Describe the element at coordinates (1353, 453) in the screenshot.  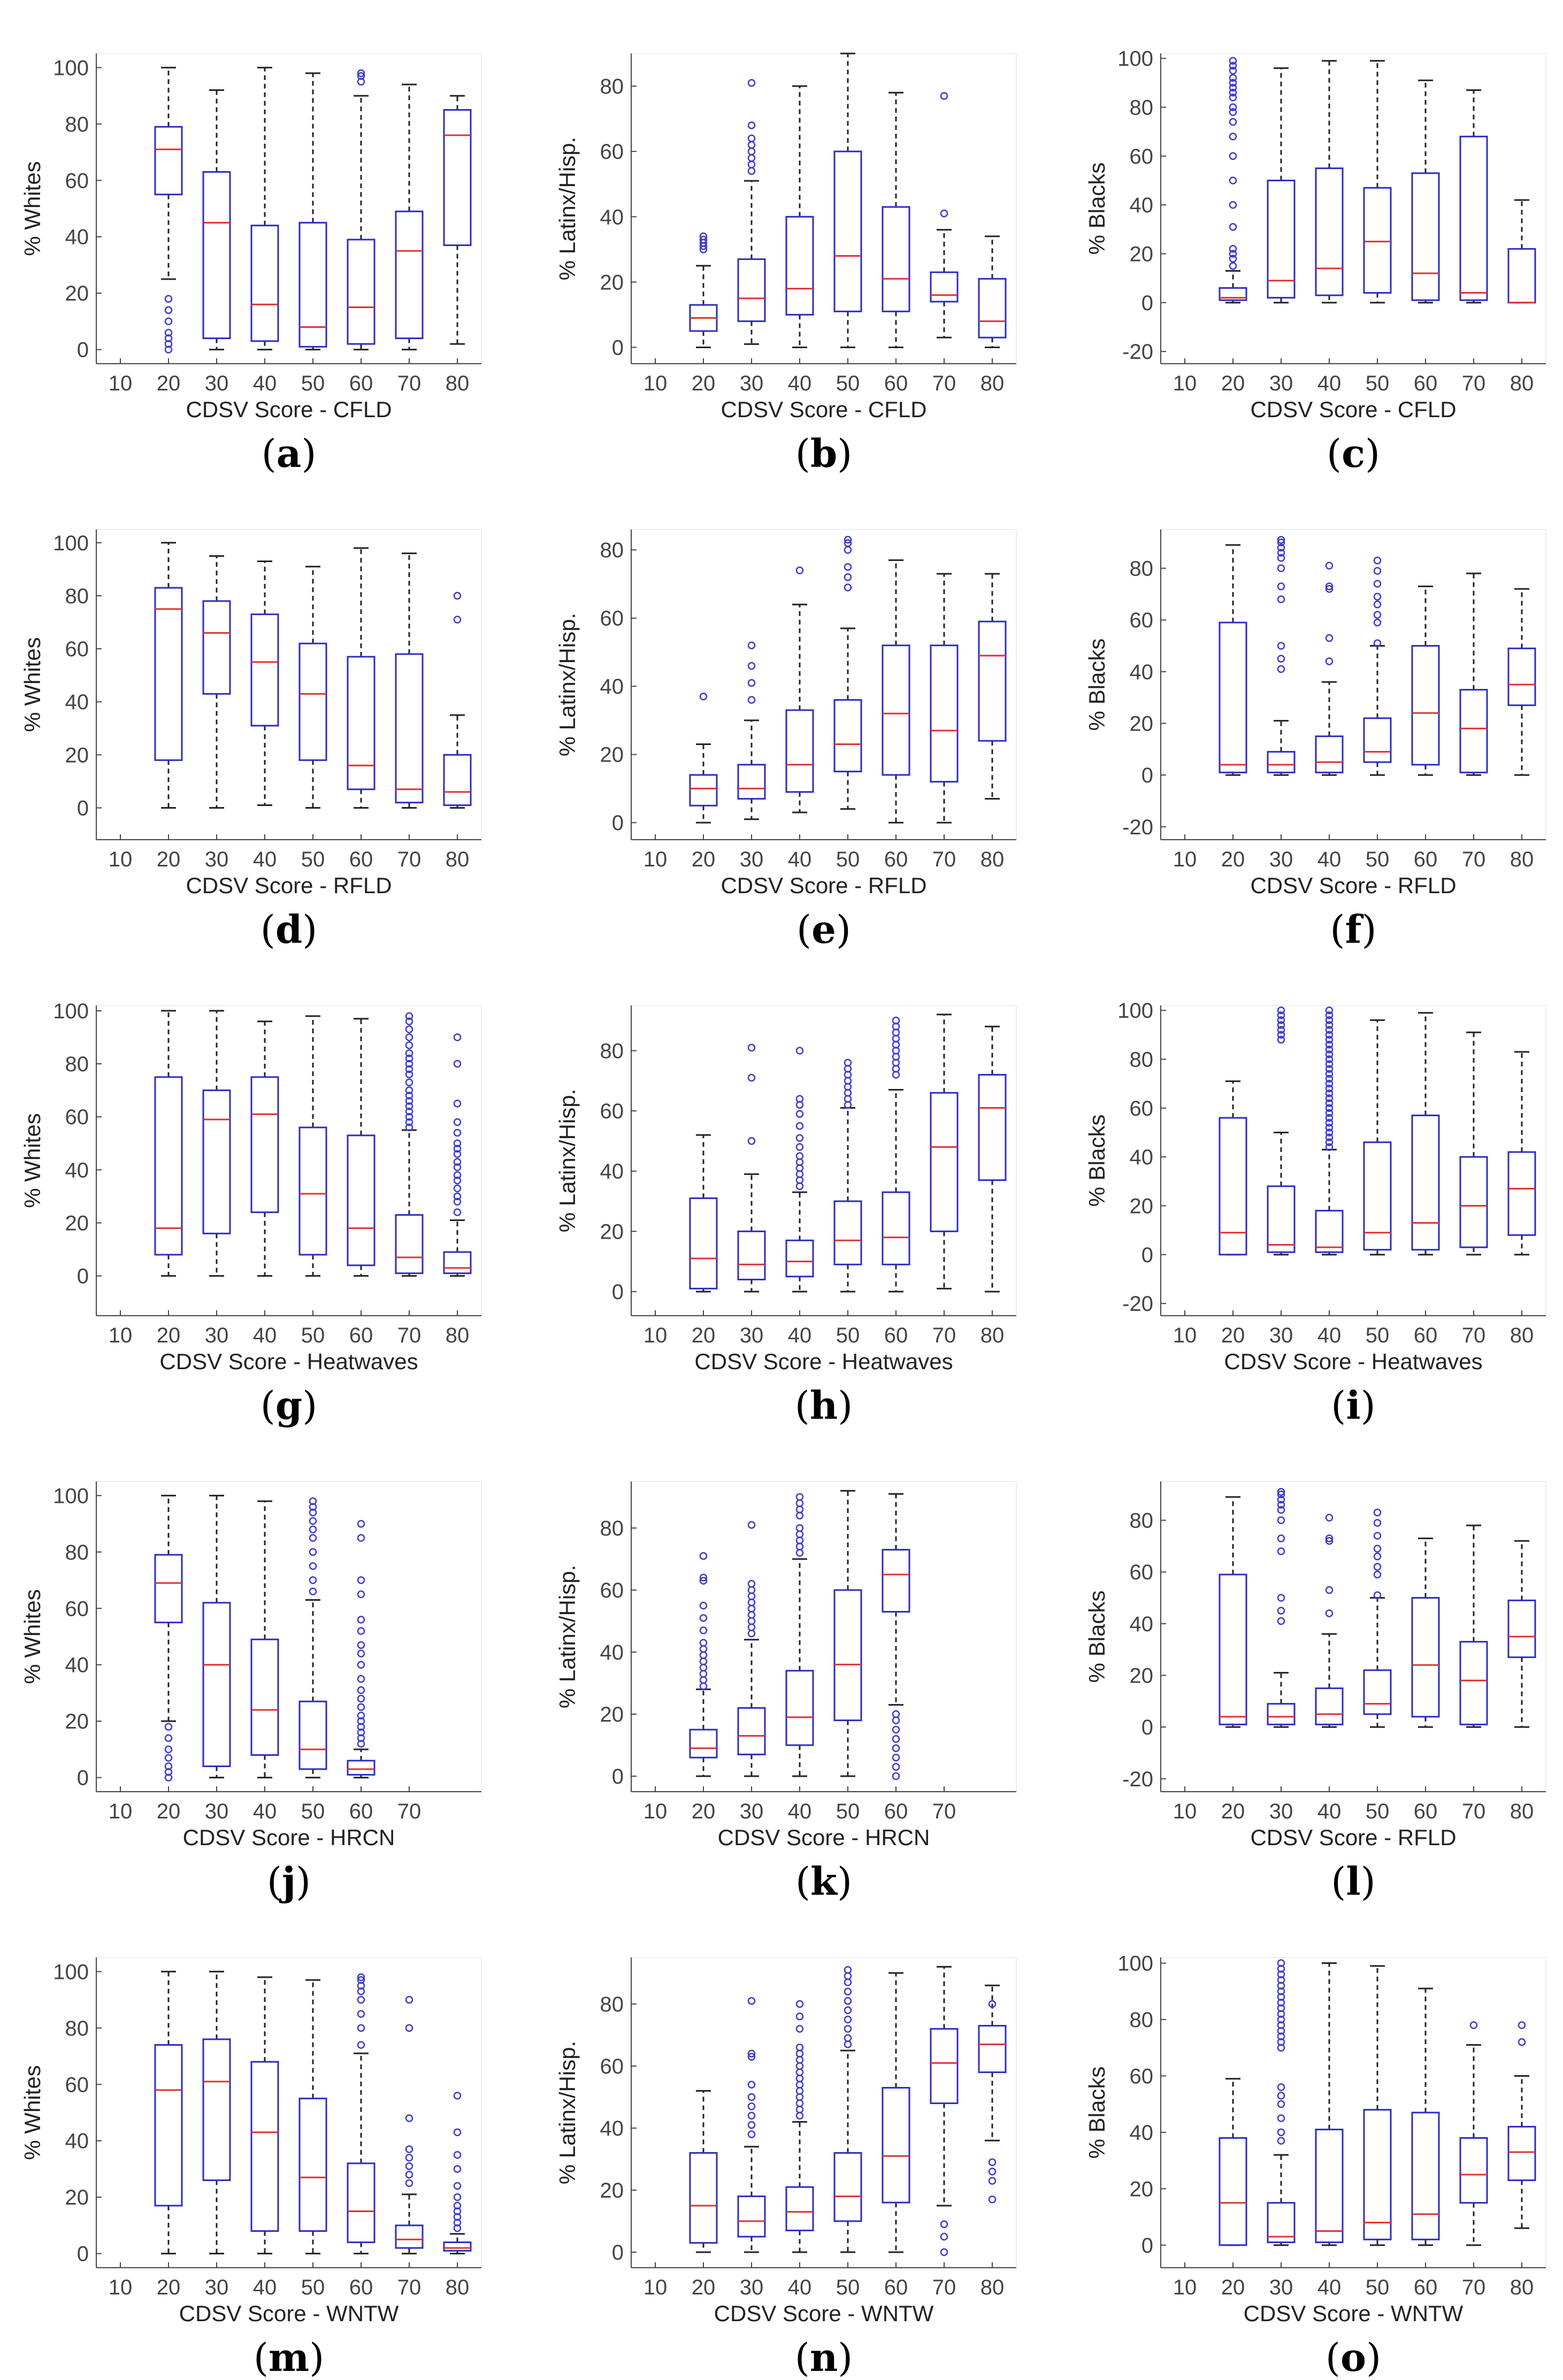
I see `panel-letter: c` at that location.